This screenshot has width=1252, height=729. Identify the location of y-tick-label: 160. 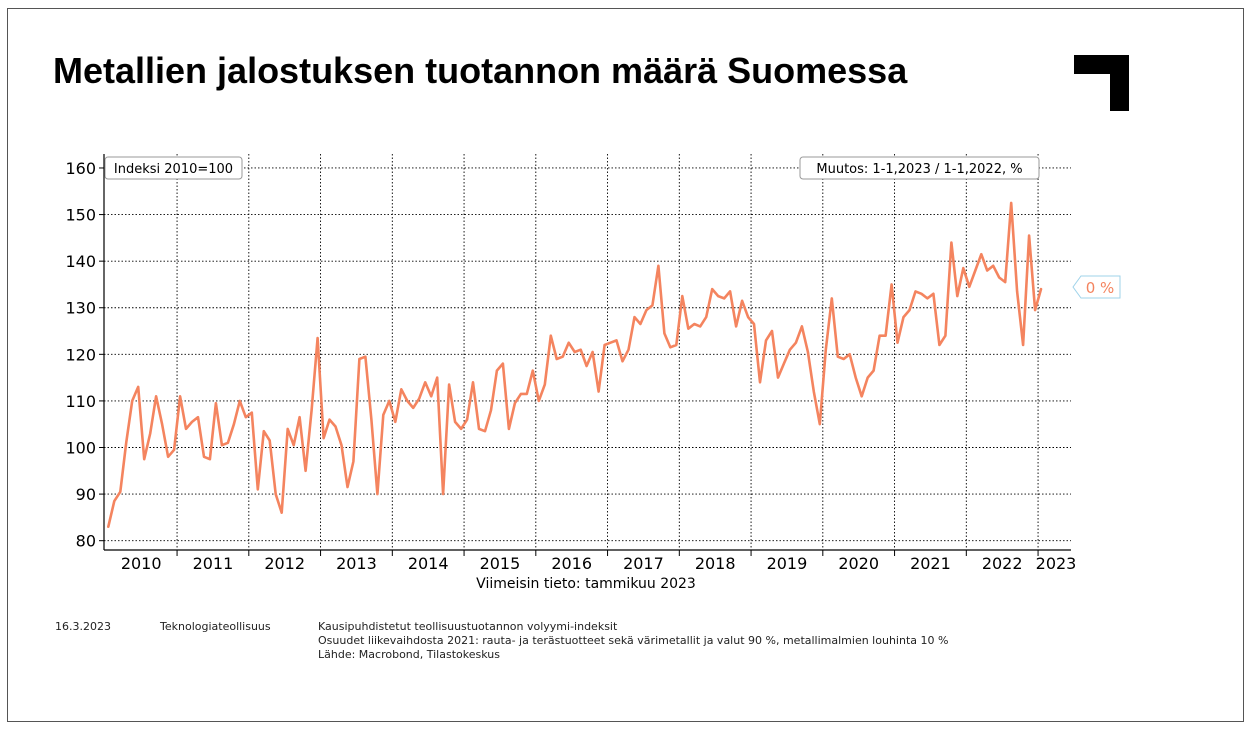
(80, 168).